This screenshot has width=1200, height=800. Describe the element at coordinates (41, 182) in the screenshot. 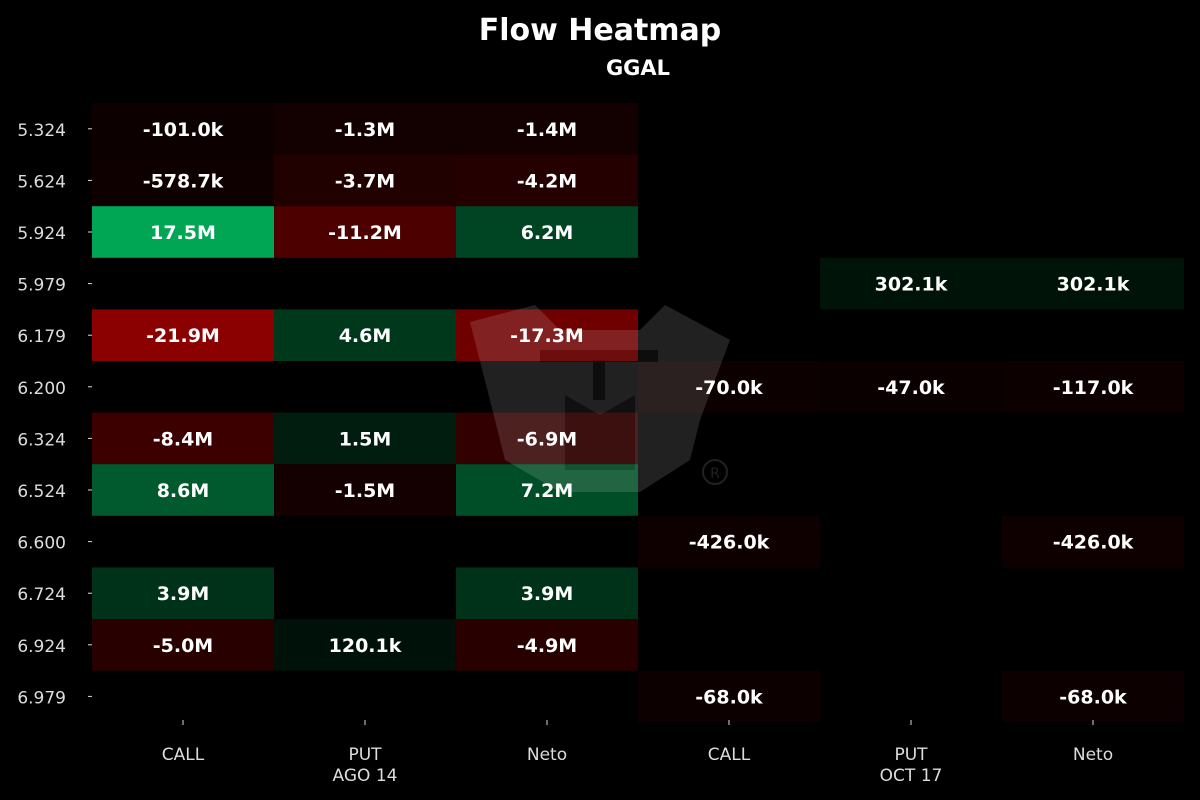

I see `y-tick-label: 5.624` at that location.